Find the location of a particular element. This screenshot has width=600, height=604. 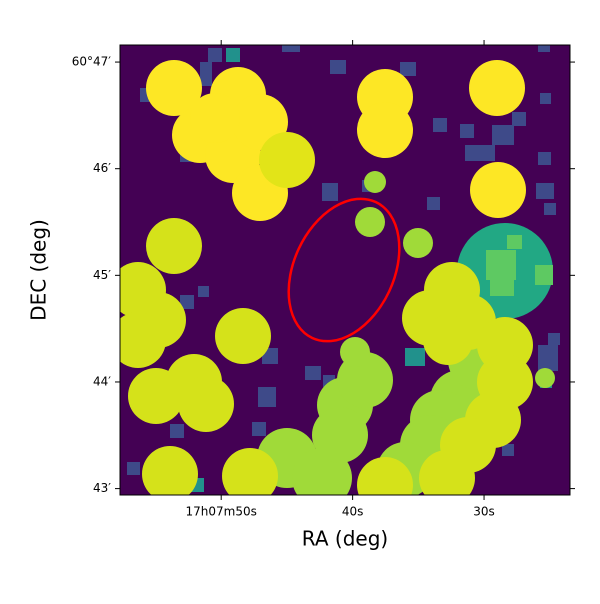

y-tick-label: 60°47′ is located at coordinates (92, 62).